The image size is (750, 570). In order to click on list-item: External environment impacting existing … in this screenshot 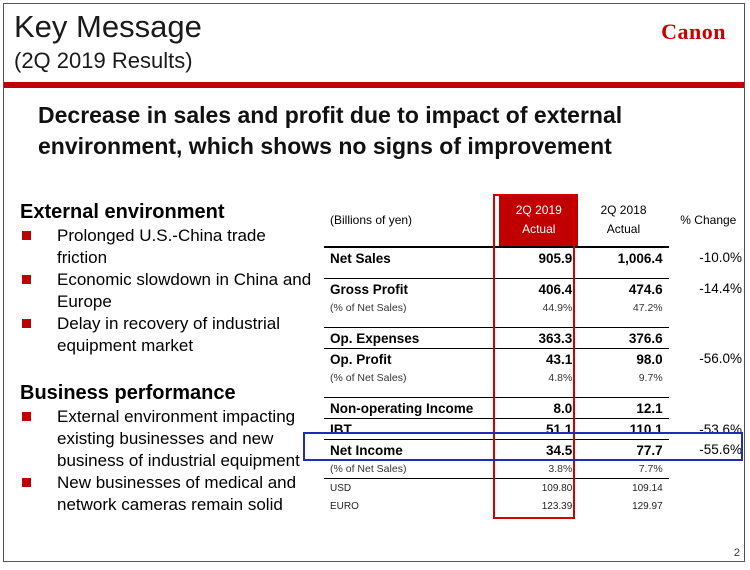, I will do `click(170, 439)`.